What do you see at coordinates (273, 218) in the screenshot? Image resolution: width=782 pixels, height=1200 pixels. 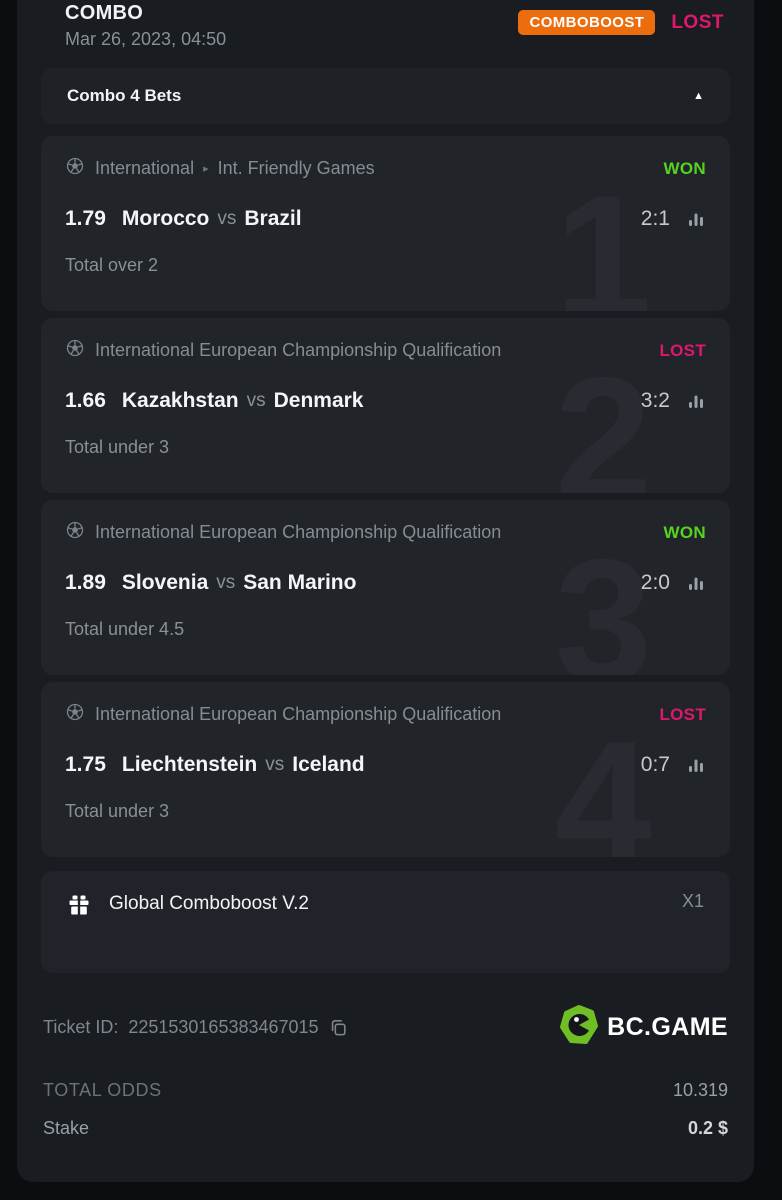 I see `away-team: Brazil` at bounding box center [273, 218].